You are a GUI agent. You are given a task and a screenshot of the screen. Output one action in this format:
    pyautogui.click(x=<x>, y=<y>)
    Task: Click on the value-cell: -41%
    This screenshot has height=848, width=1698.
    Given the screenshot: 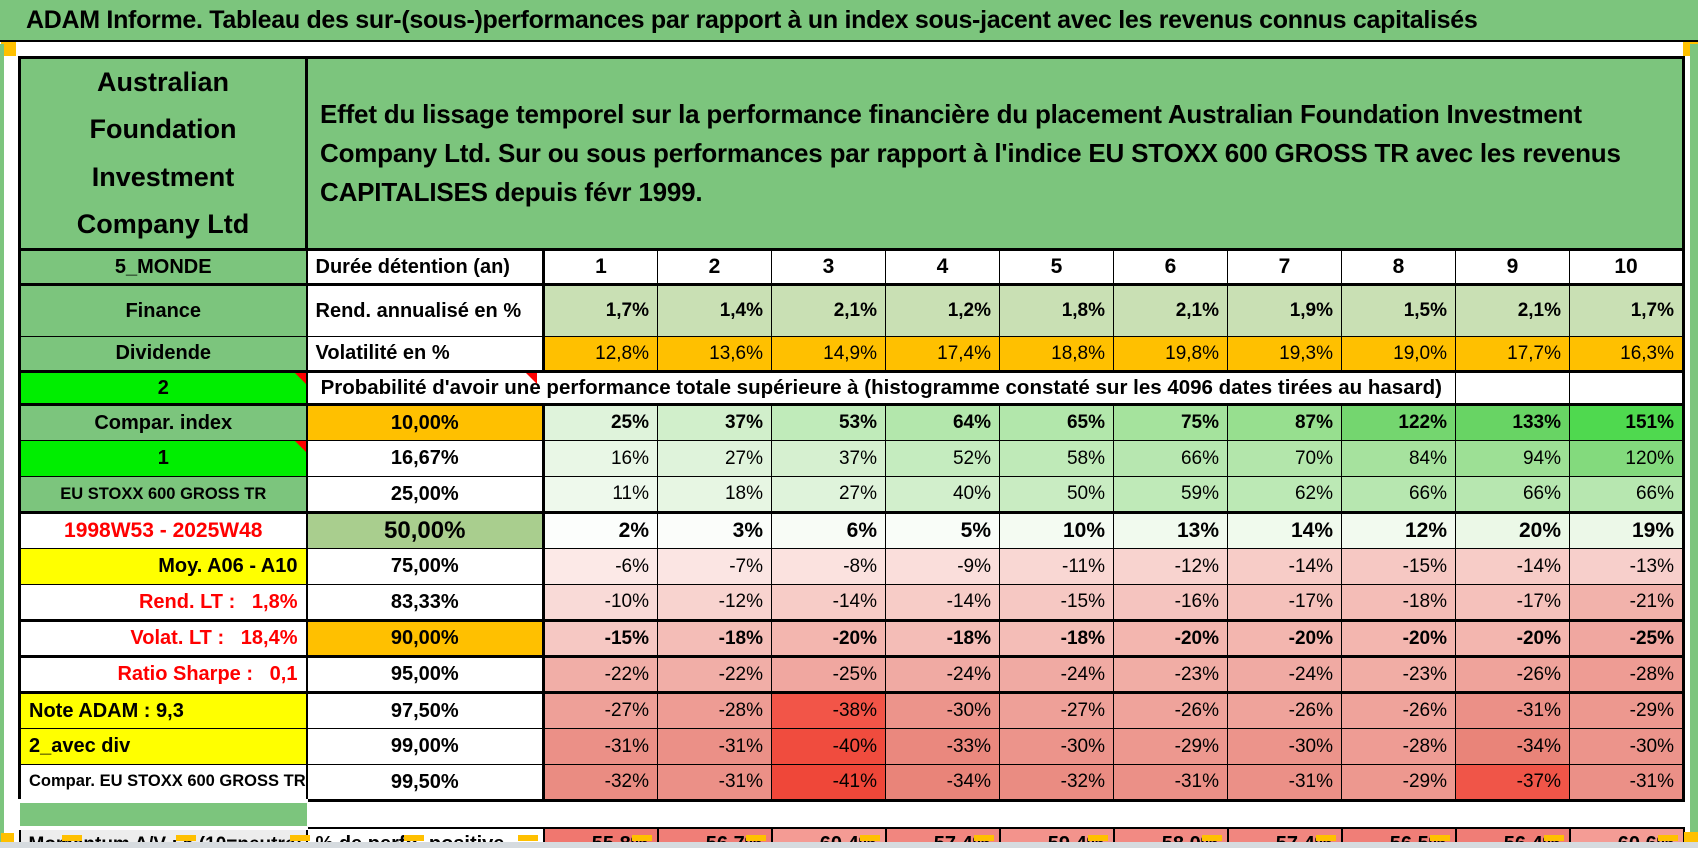 What is the action you would take?
    pyautogui.click(x=828, y=783)
    